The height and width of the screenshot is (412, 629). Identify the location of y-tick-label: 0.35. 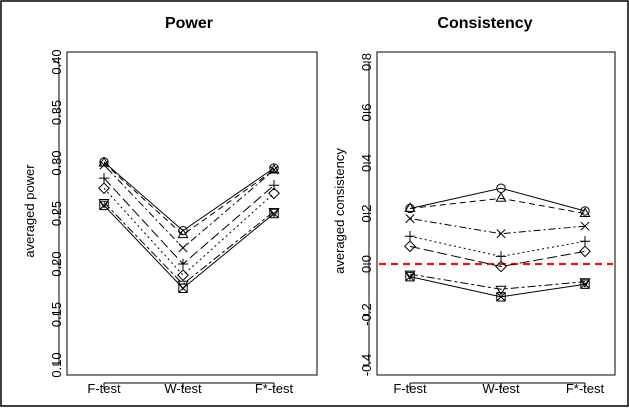
(56, 112).